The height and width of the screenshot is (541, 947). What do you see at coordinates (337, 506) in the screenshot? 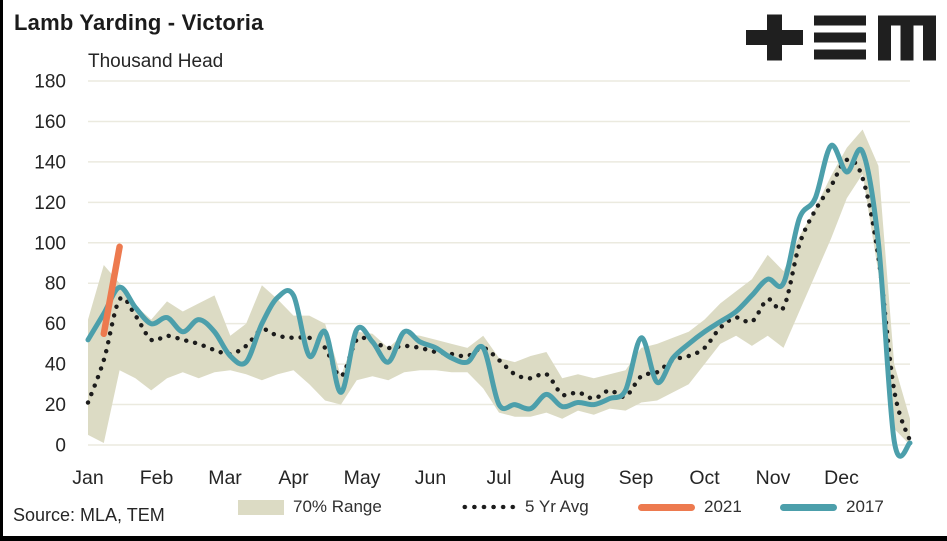
I see `legend-label: 70% Range` at bounding box center [337, 506].